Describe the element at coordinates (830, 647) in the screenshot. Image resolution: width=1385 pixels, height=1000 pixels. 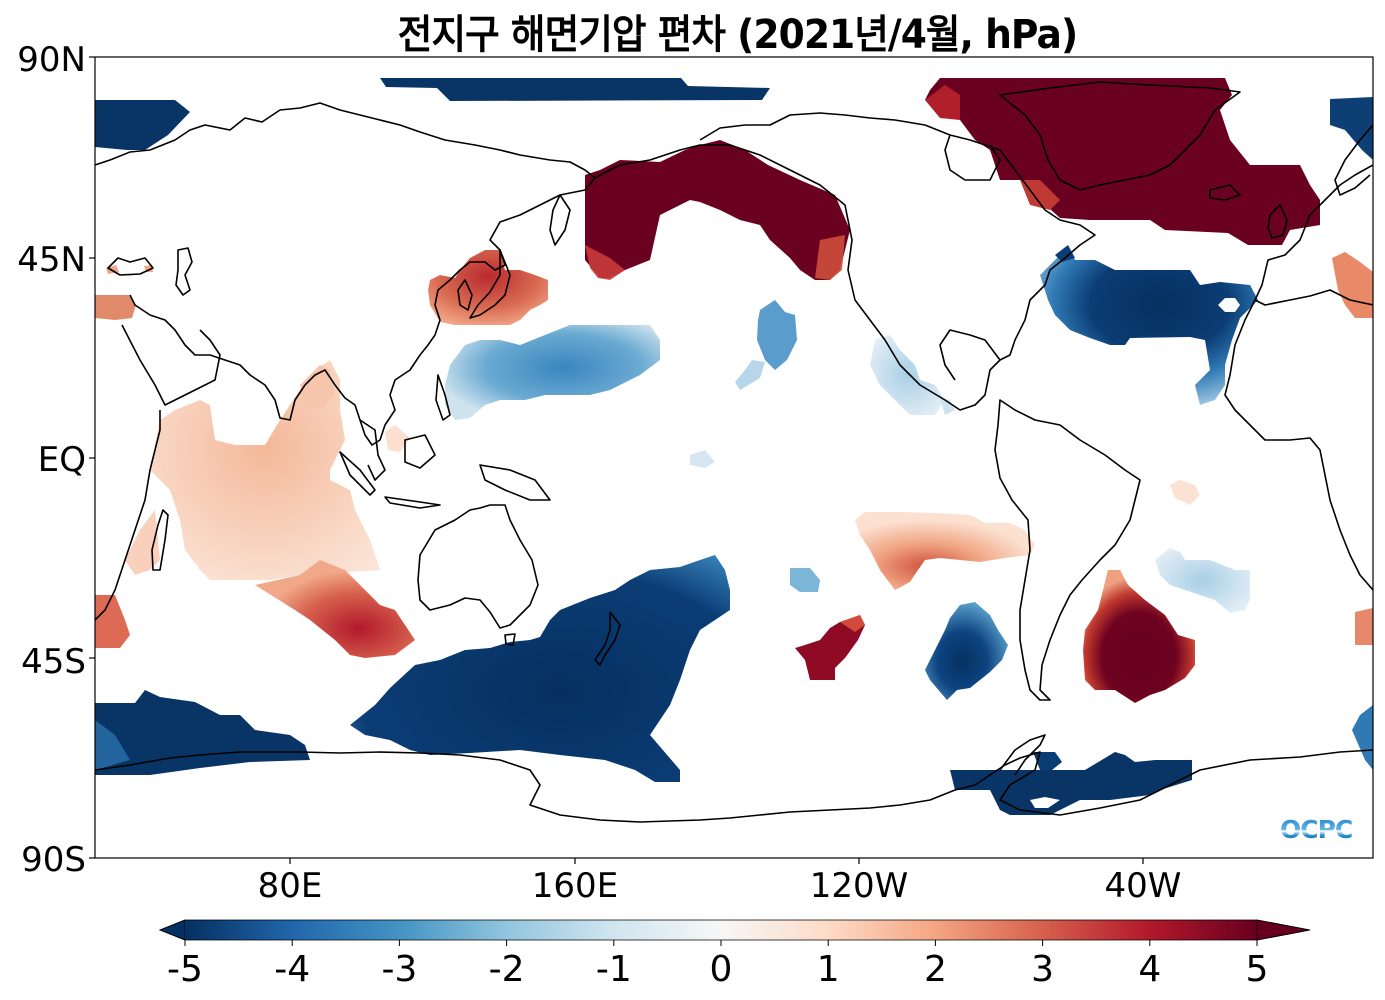
I see `anomaly-south-pacific-midlat` at that location.